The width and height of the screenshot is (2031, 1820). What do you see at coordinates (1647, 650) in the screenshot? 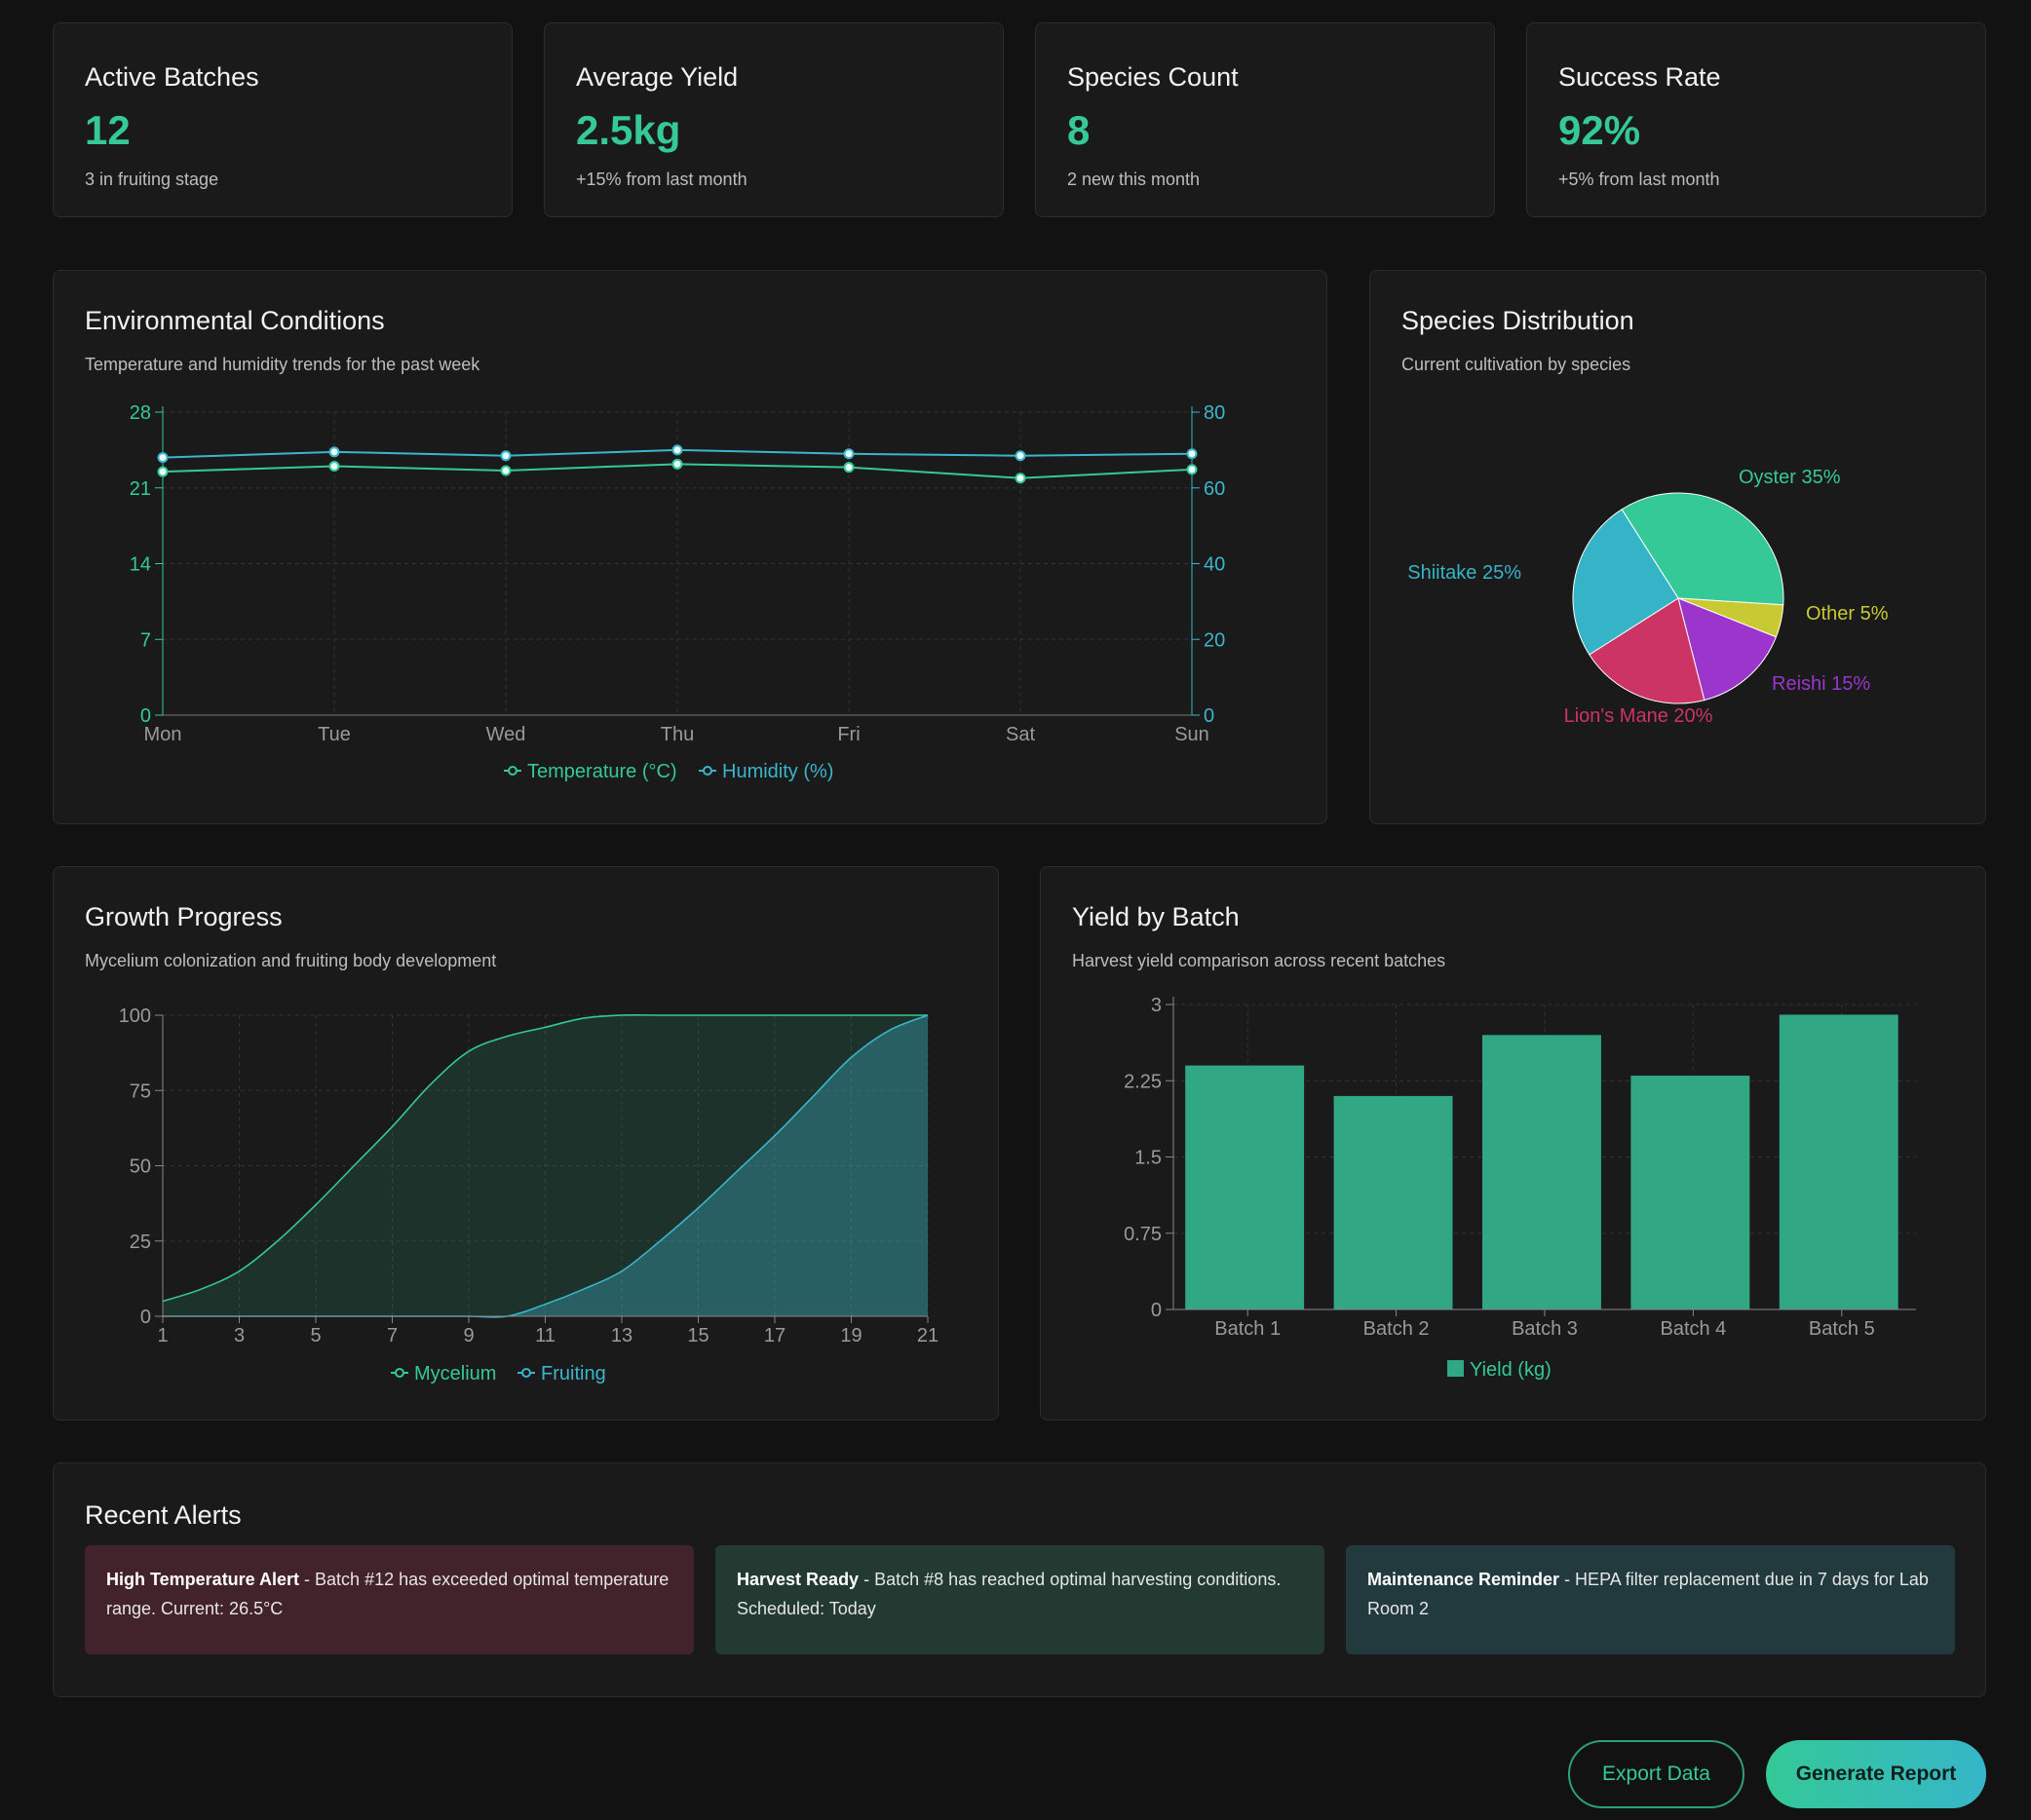
I see `pie-slice-lions-mane` at bounding box center [1647, 650].